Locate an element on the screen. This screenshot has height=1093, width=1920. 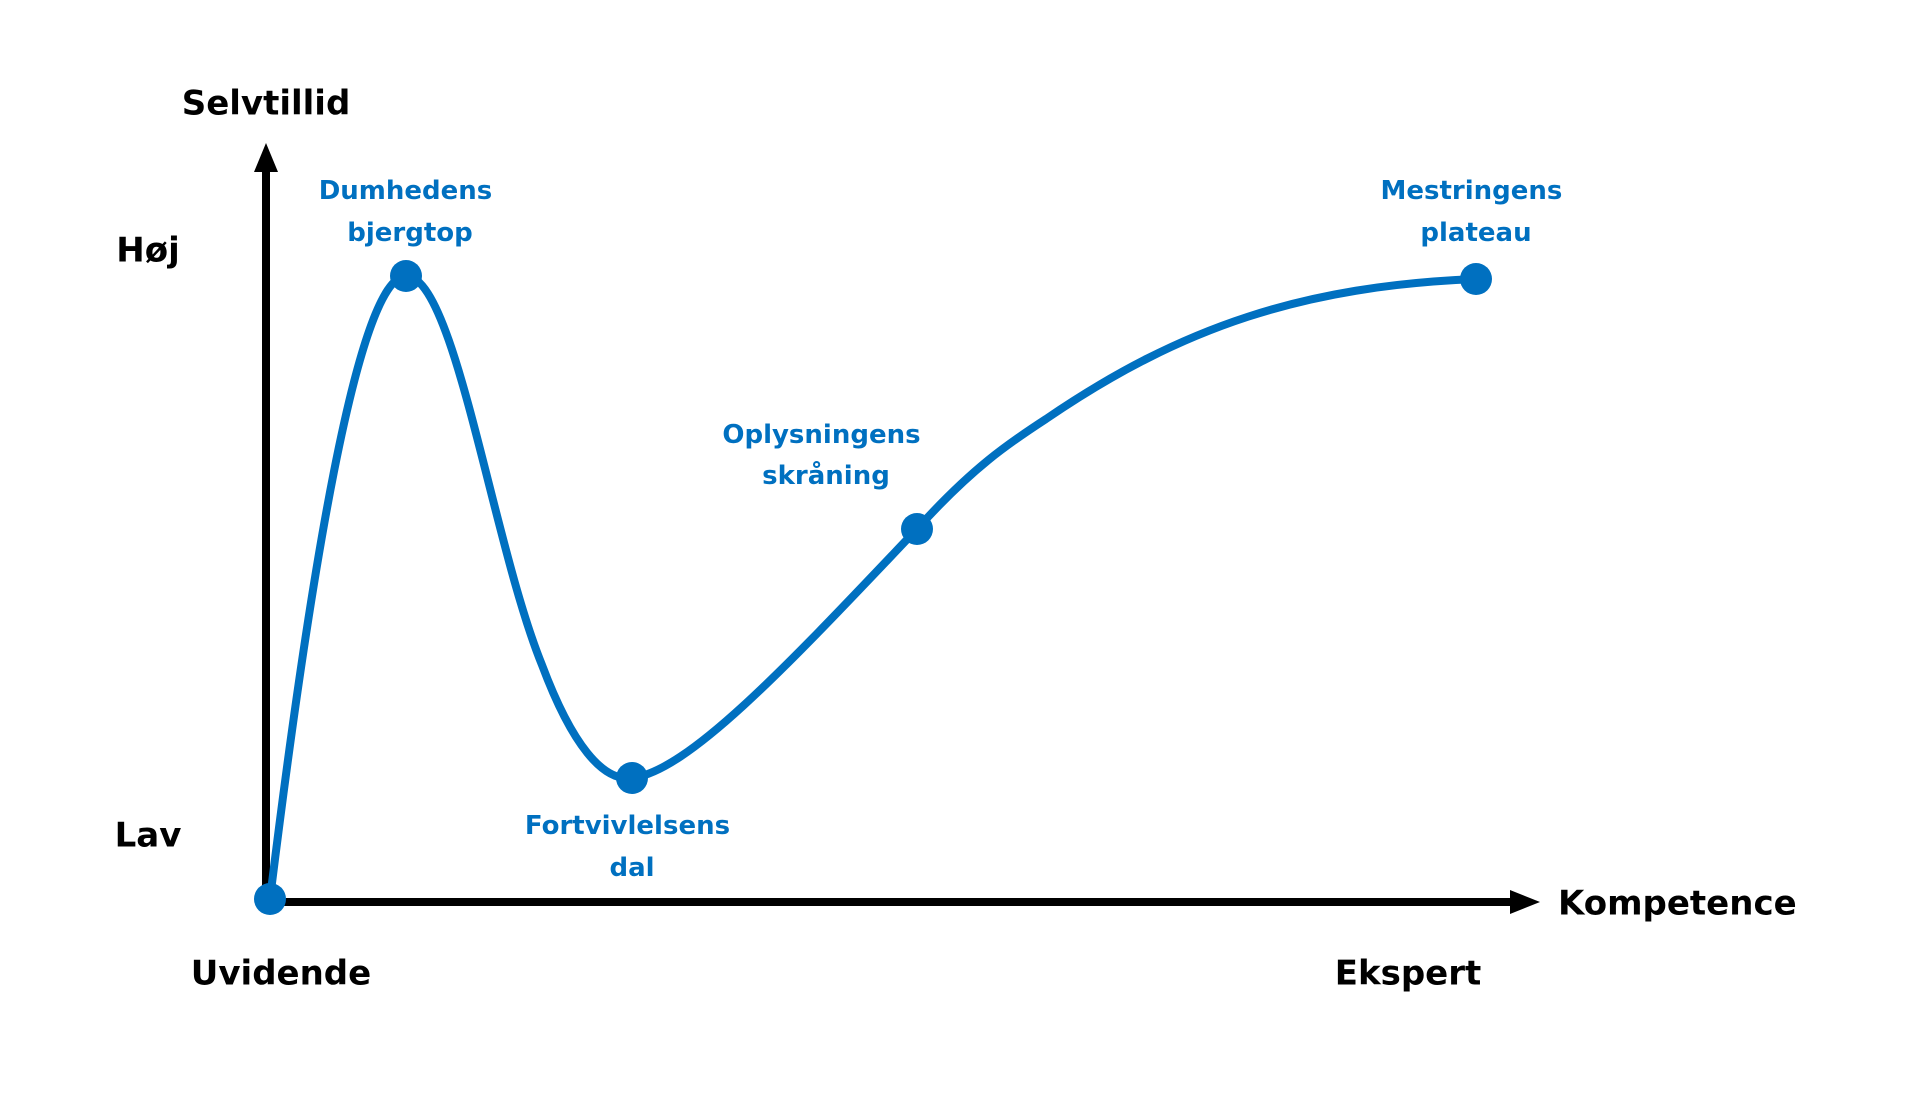
x-low-label: Uvidende is located at coordinates (281, 974).